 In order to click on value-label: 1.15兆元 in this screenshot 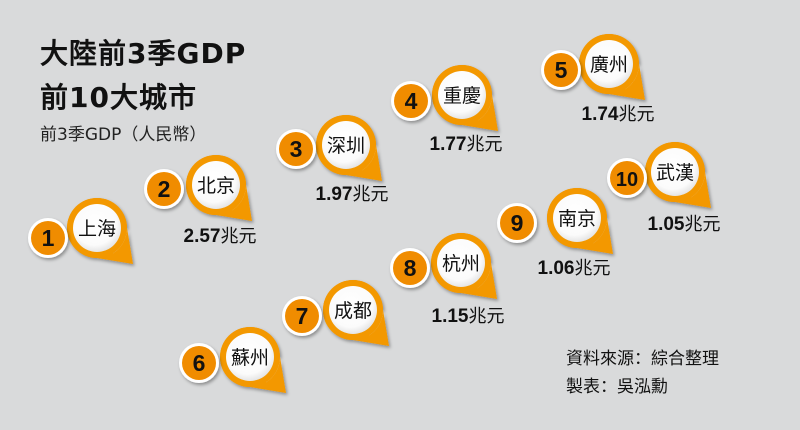, I will do `click(468, 316)`.